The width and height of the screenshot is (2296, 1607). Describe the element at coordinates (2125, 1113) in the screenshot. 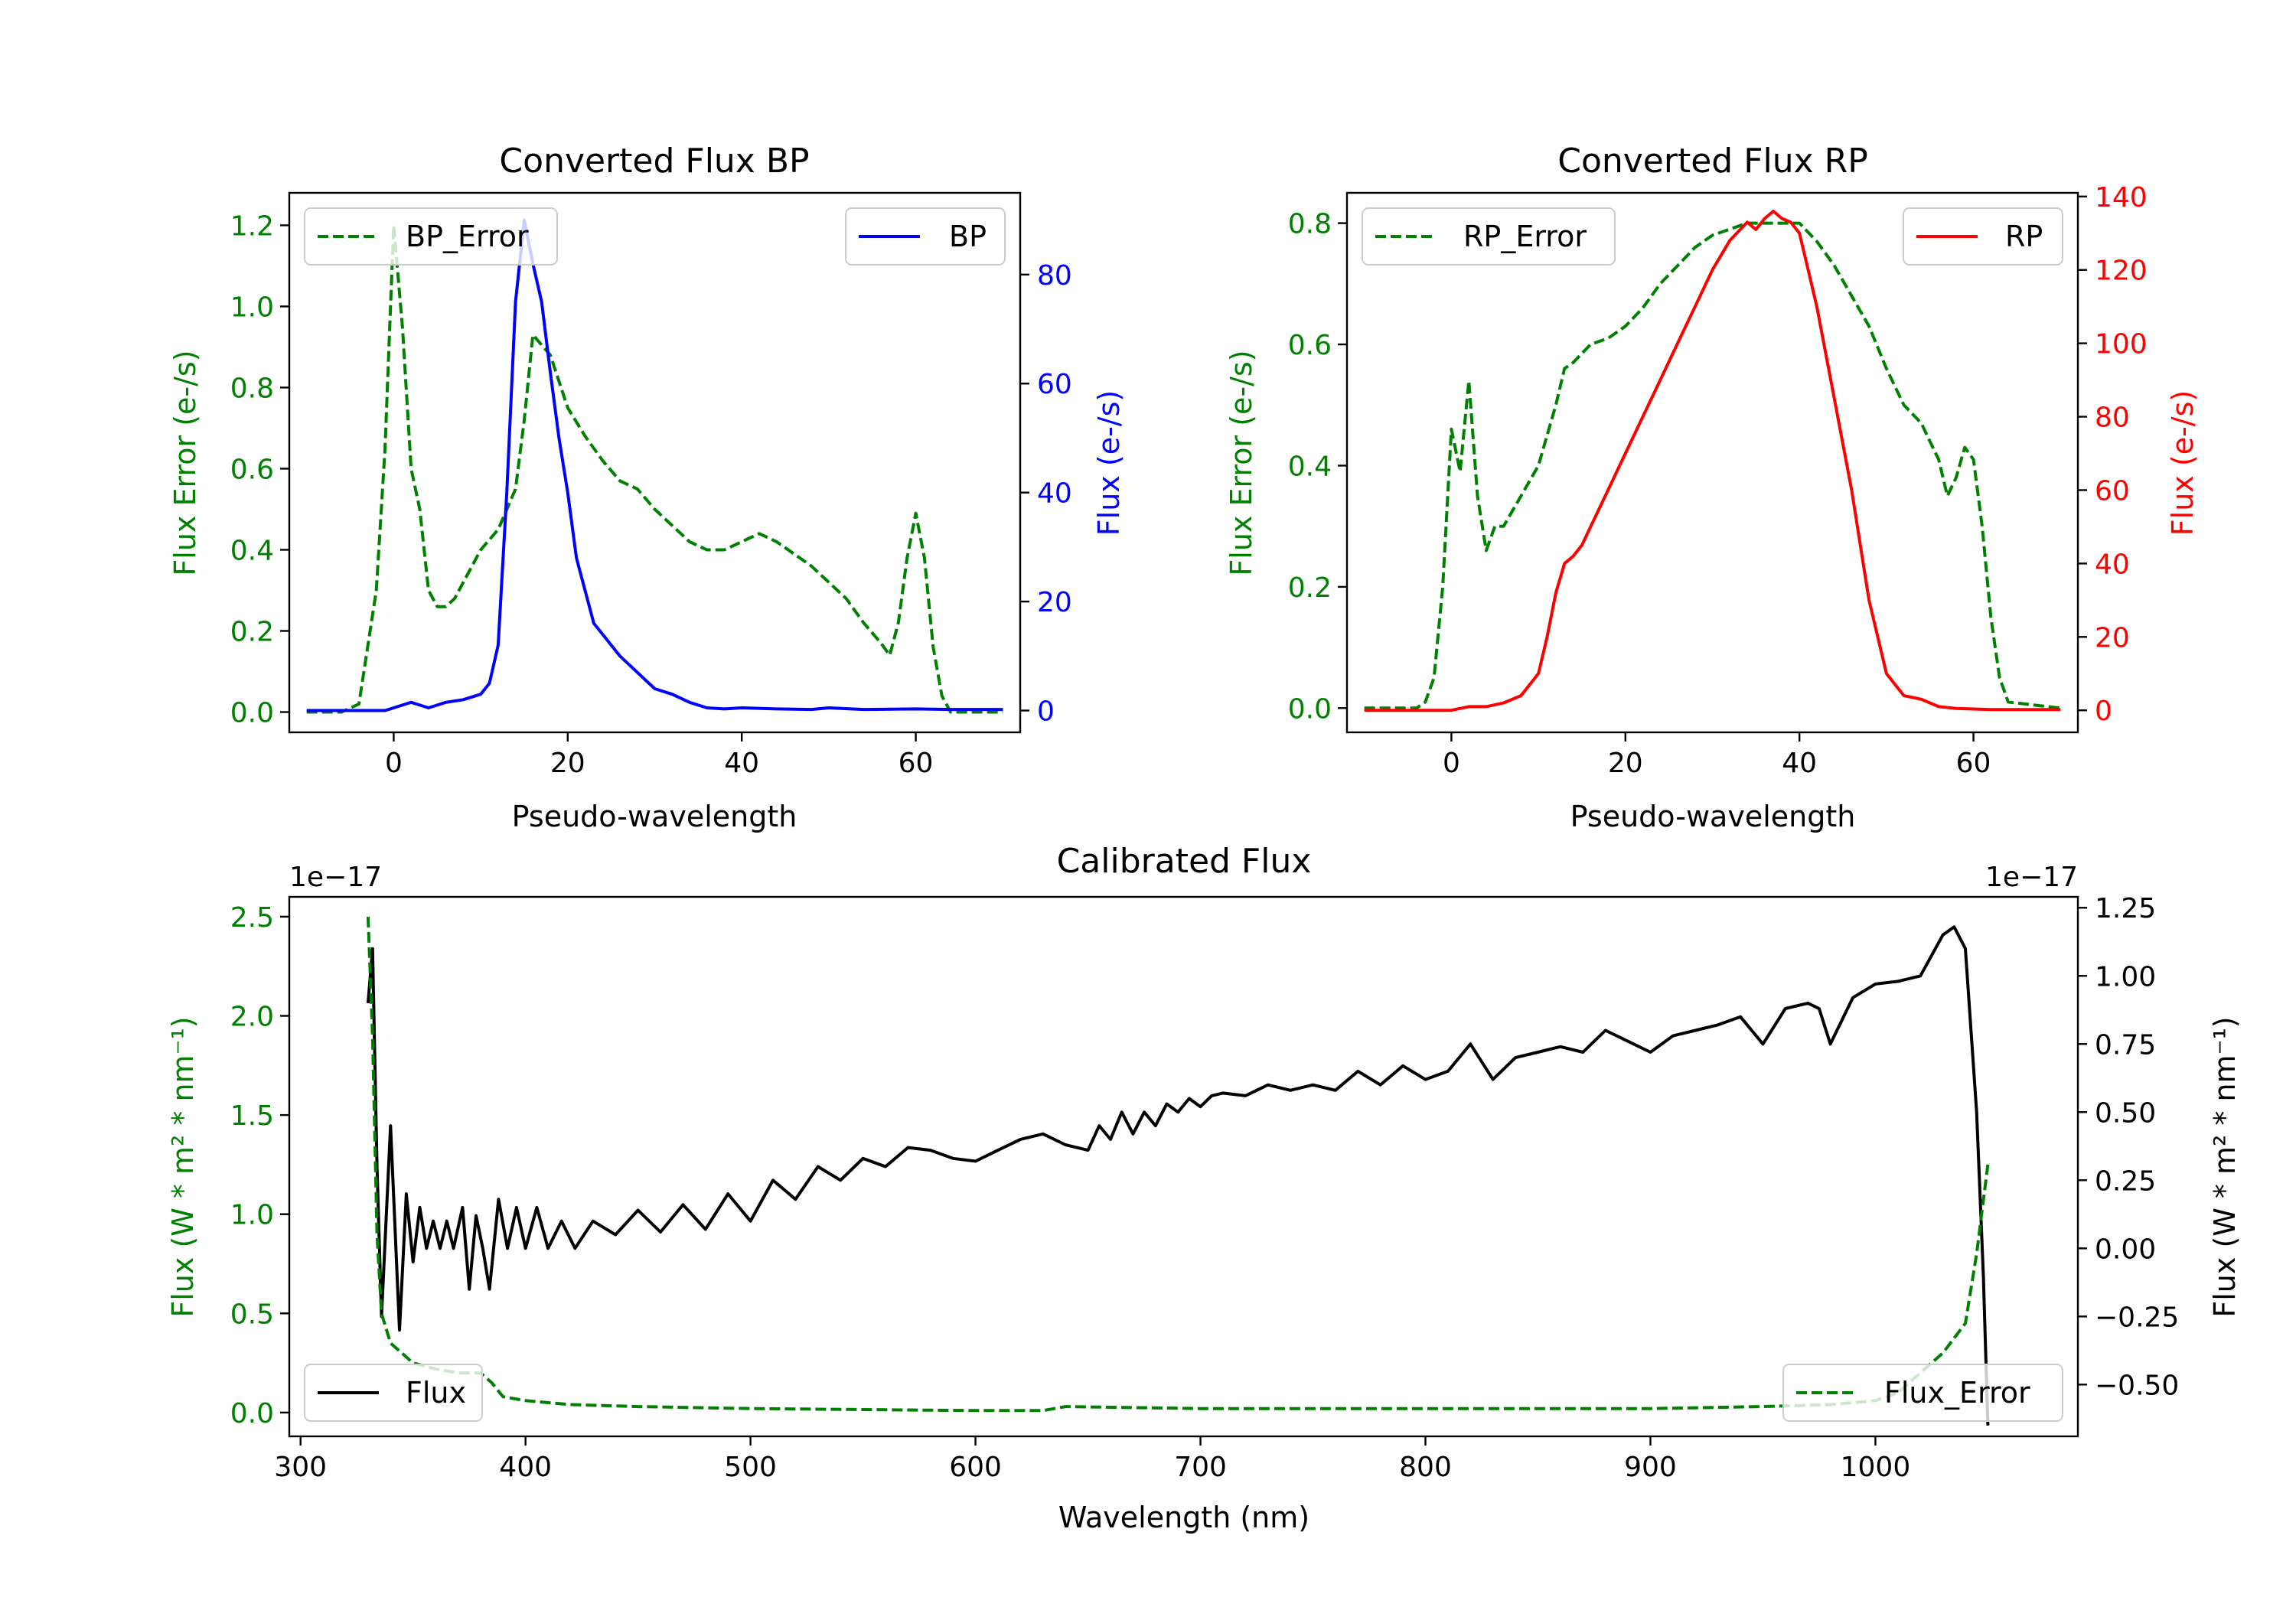

I see `y-tick-label-right: 0.50` at that location.